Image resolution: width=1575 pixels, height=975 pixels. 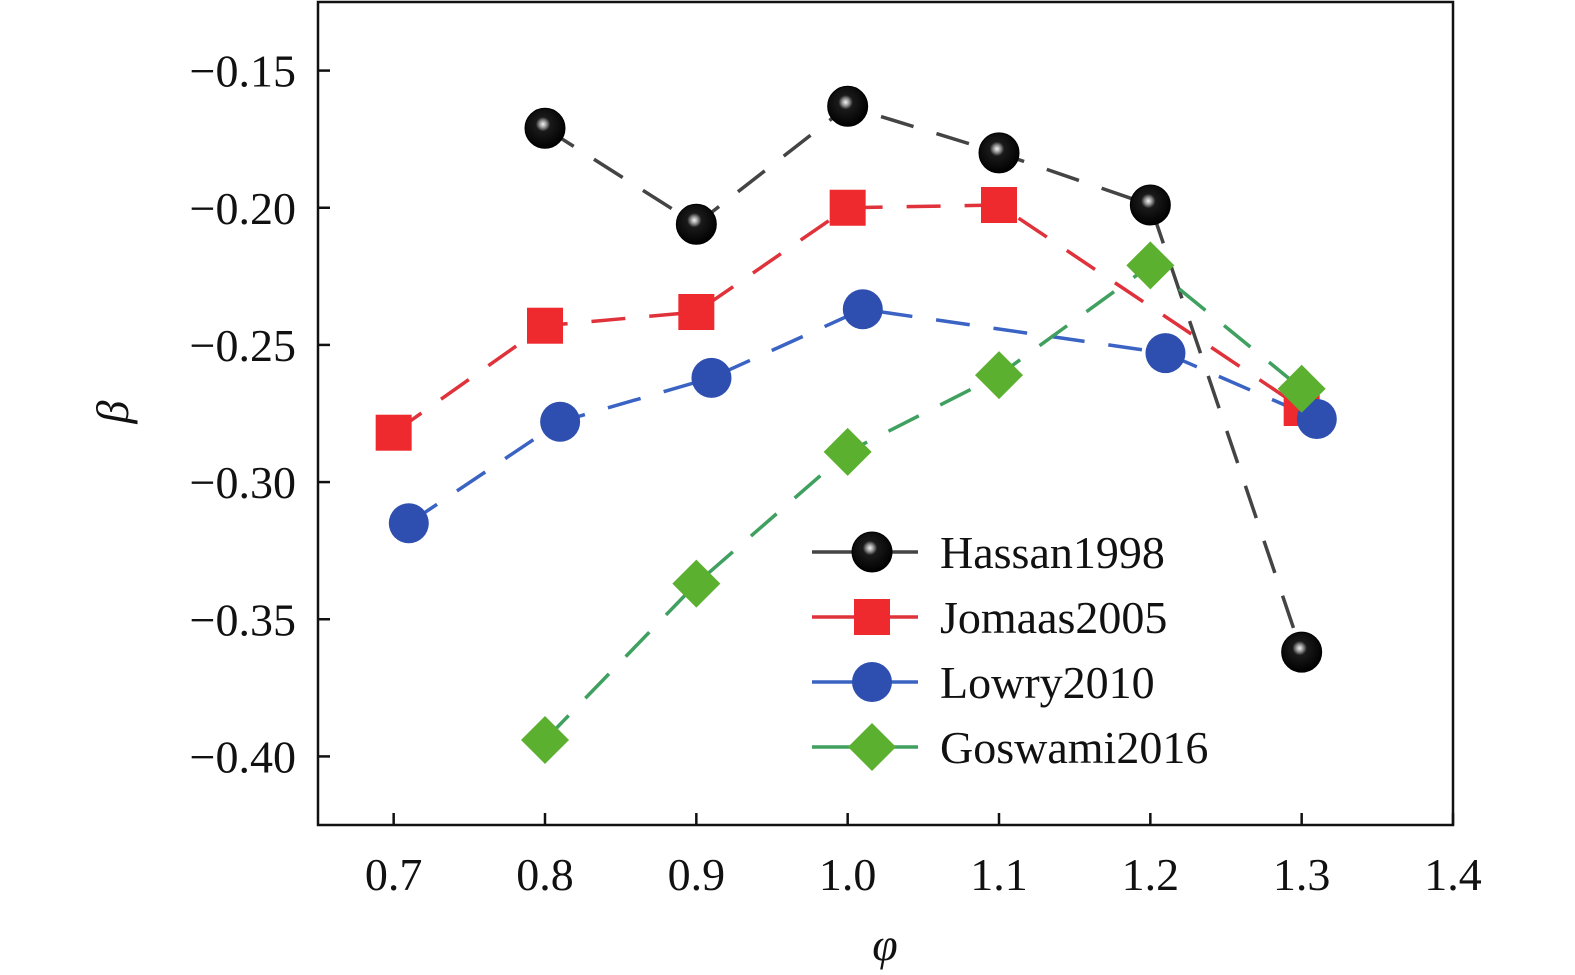 I want to click on x-axis: 0.7 0.8 0.9 1.0 1.1 1.2 1.3 1.4, so click(x=923, y=856).